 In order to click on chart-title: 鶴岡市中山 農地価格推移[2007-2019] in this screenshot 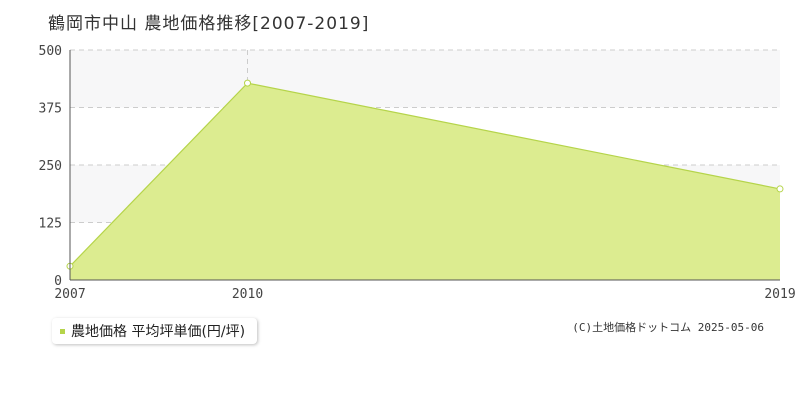, I will do `click(209, 24)`.